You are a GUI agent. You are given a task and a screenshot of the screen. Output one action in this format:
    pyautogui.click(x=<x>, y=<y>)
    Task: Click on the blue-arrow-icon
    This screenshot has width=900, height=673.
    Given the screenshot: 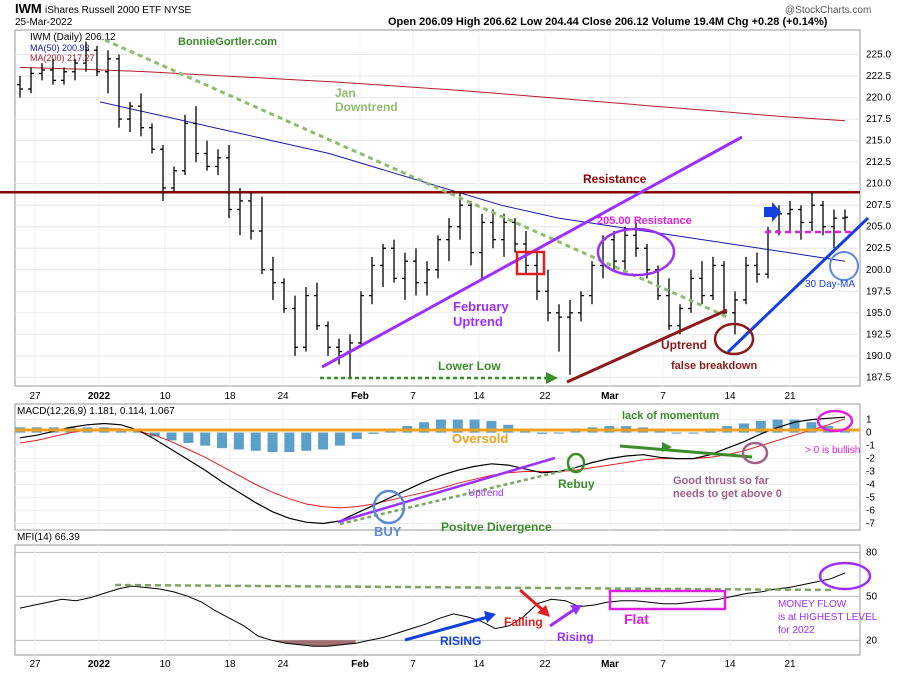 What is the action you would take?
    pyautogui.click(x=772, y=212)
    